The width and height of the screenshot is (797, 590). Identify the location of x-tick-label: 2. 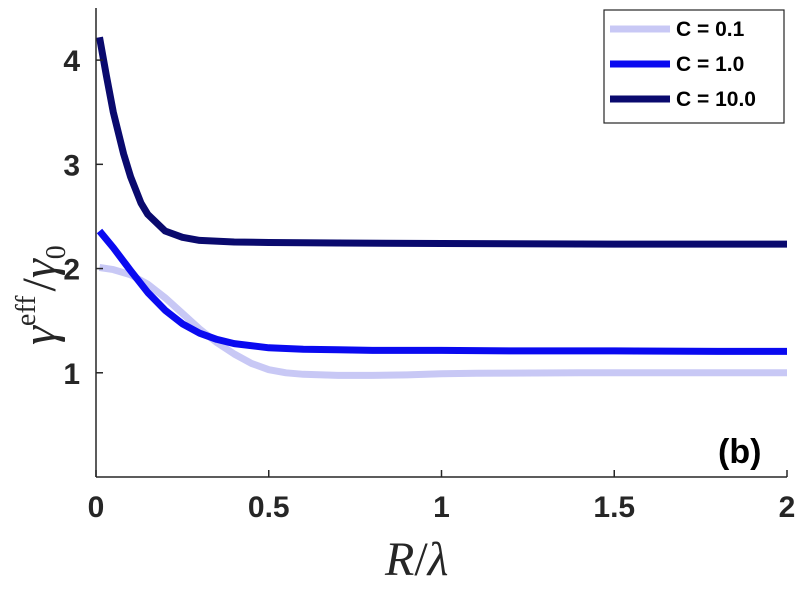
(787, 507).